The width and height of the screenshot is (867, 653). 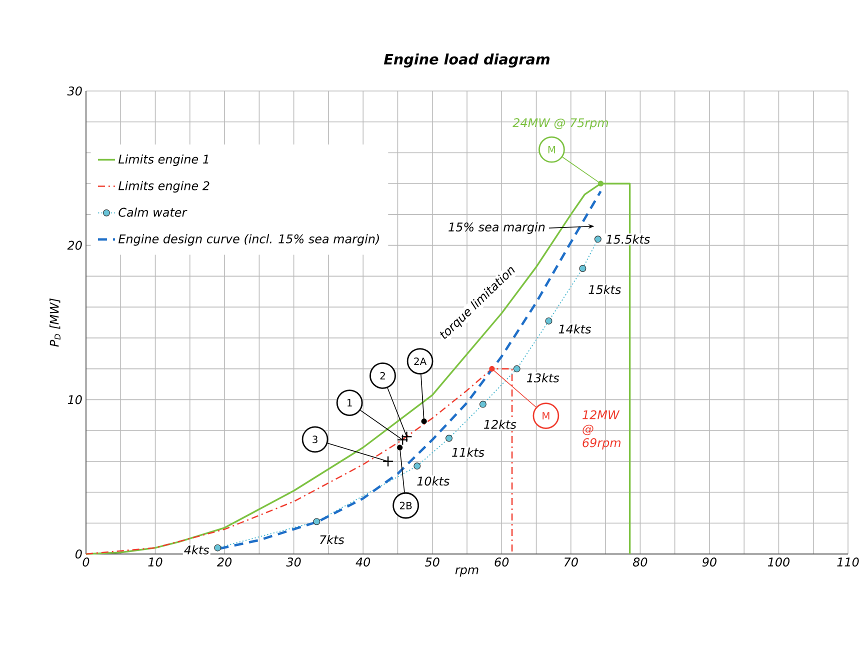 I want to click on x-tick-label: 110, so click(x=848, y=562).